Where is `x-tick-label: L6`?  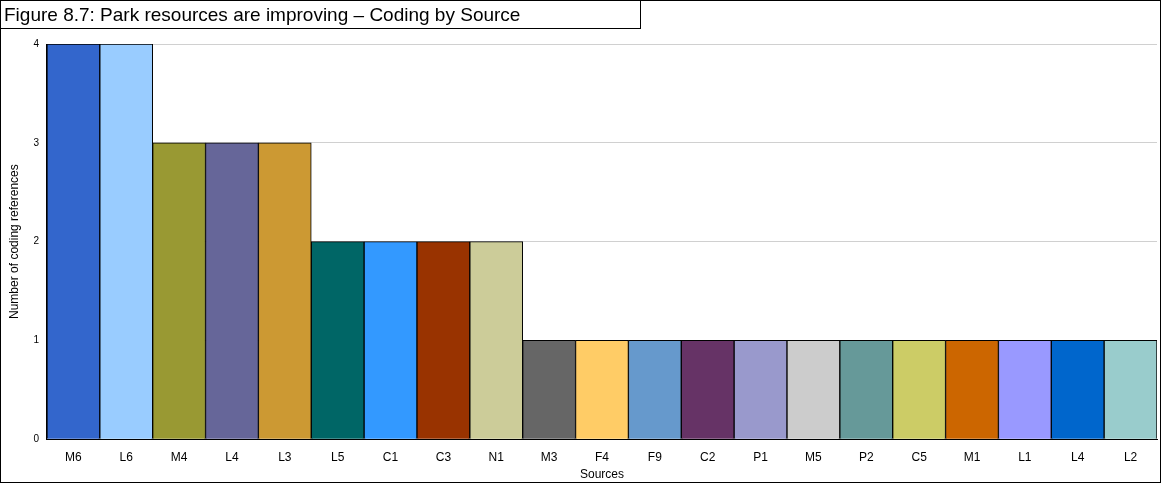 x-tick-label: L6 is located at coordinates (126, 456).